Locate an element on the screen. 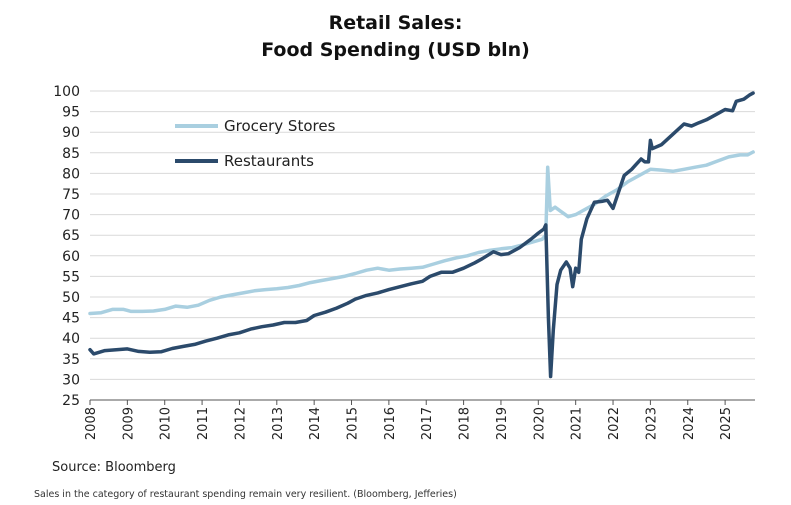 The height and width of the screenshot is (505, 791). y-tick-label: 55 is located at coordinates (71, 277).